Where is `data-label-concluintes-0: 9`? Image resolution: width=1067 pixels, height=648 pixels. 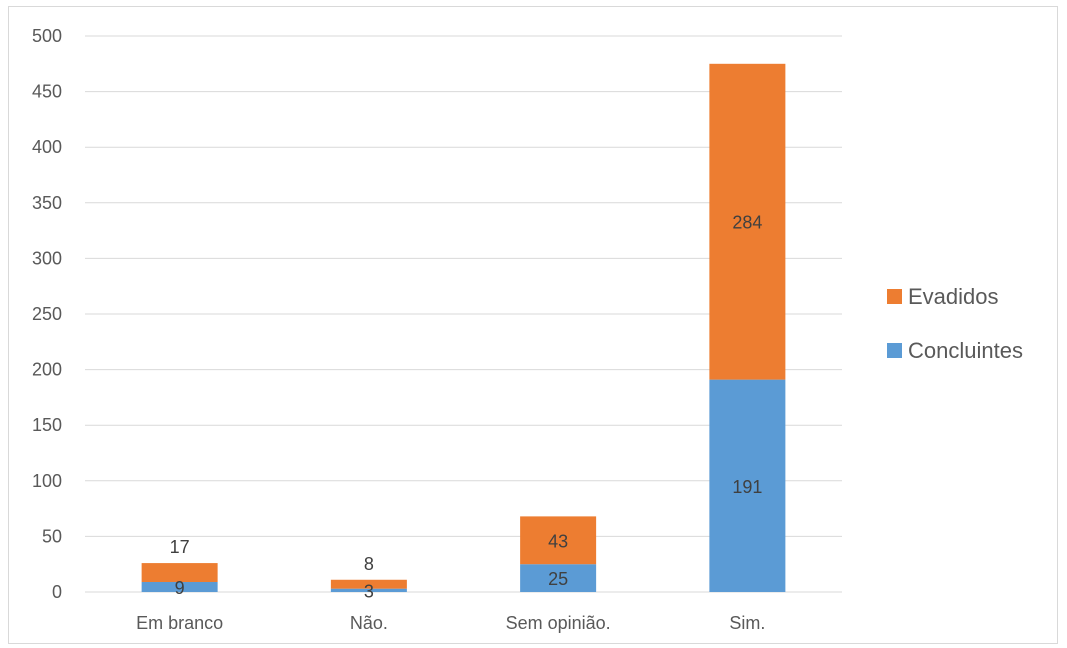
data-label-concluintes-0: 9 is located at coordinates (180, 588).